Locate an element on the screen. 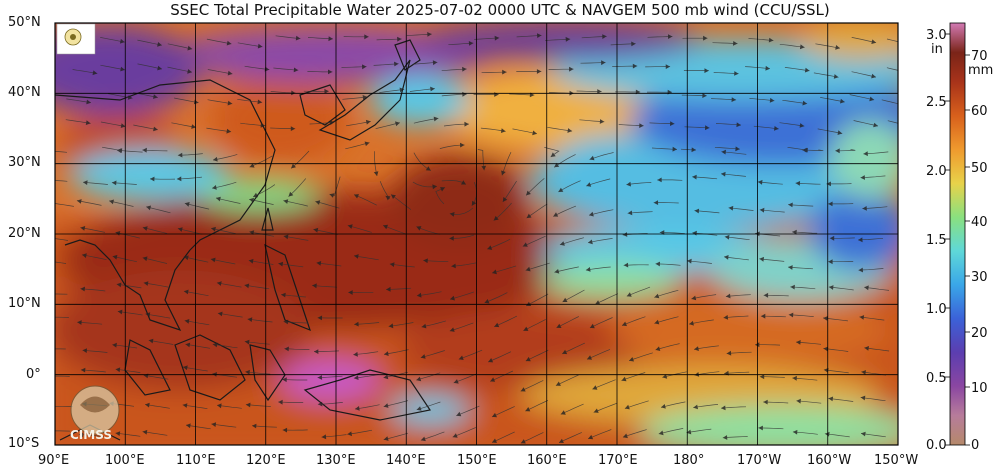 This screenshot has width=1000, height=470. lon-label: 170°W is located at coordinates (759, 460).